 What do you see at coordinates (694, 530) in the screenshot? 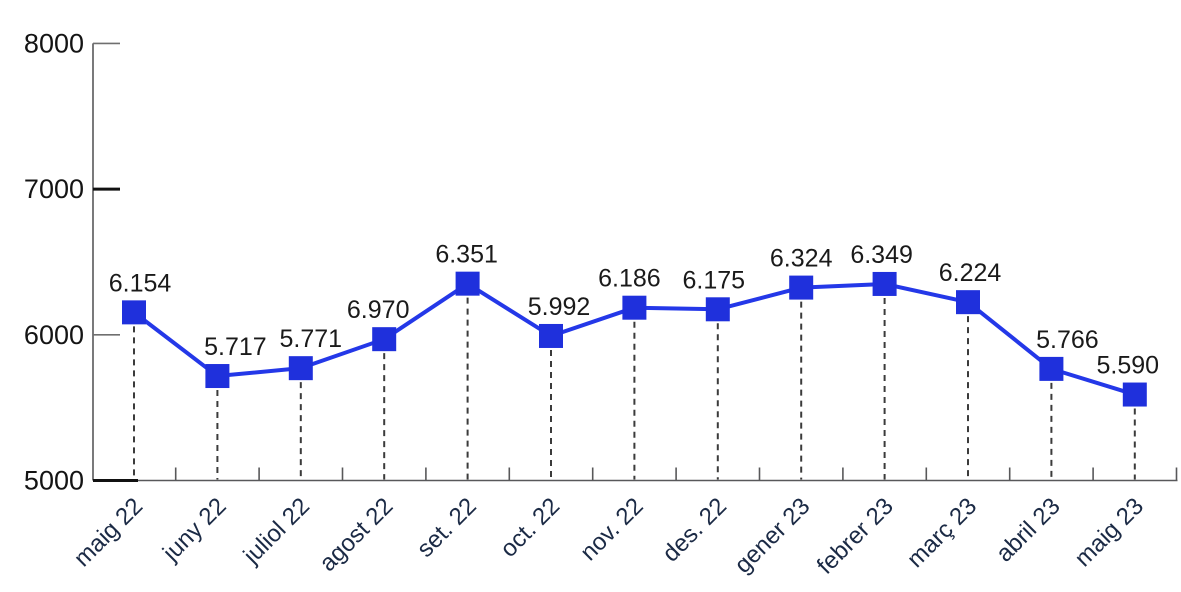
I see `x-tick-label: des. 22` at bounding box center [694, 530].